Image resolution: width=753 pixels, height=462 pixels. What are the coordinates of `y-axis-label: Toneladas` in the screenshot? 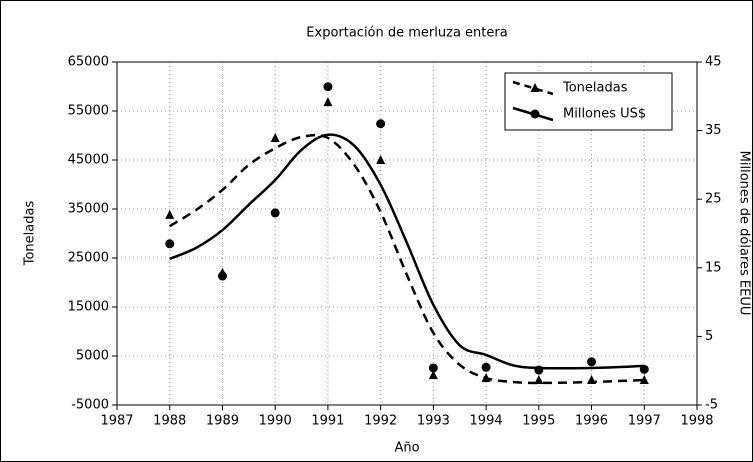 It's located at (30, 234).